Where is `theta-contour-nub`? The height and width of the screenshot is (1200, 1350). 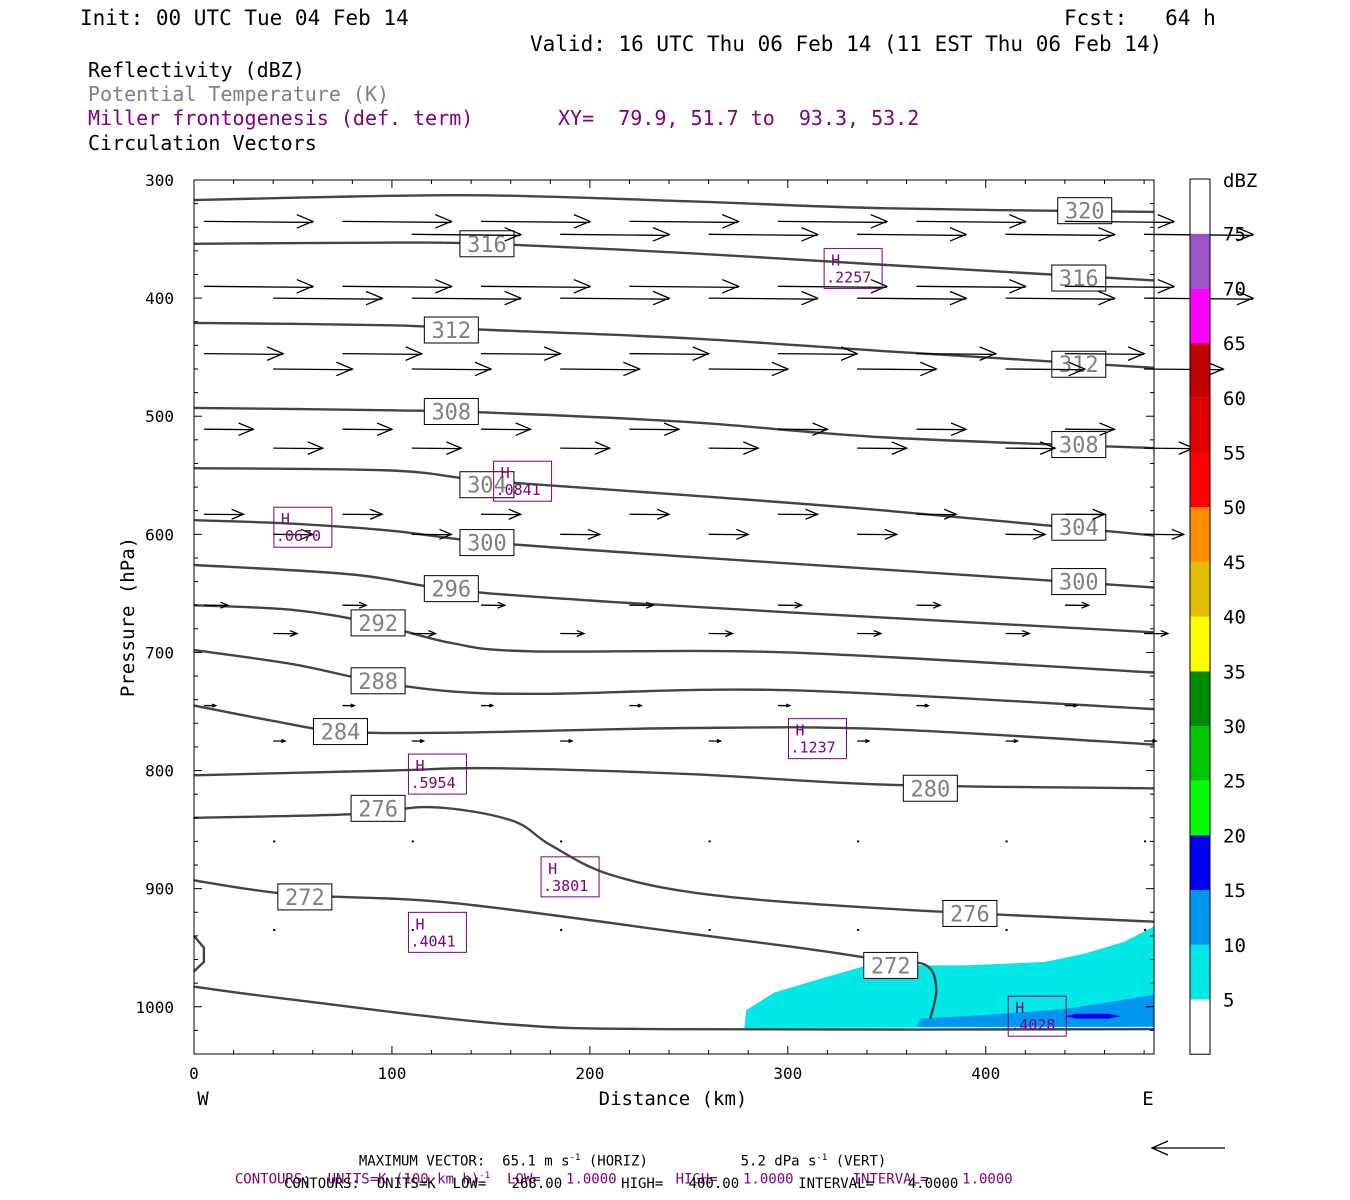
theta-contour-nub is located at coordinates (199, 954).